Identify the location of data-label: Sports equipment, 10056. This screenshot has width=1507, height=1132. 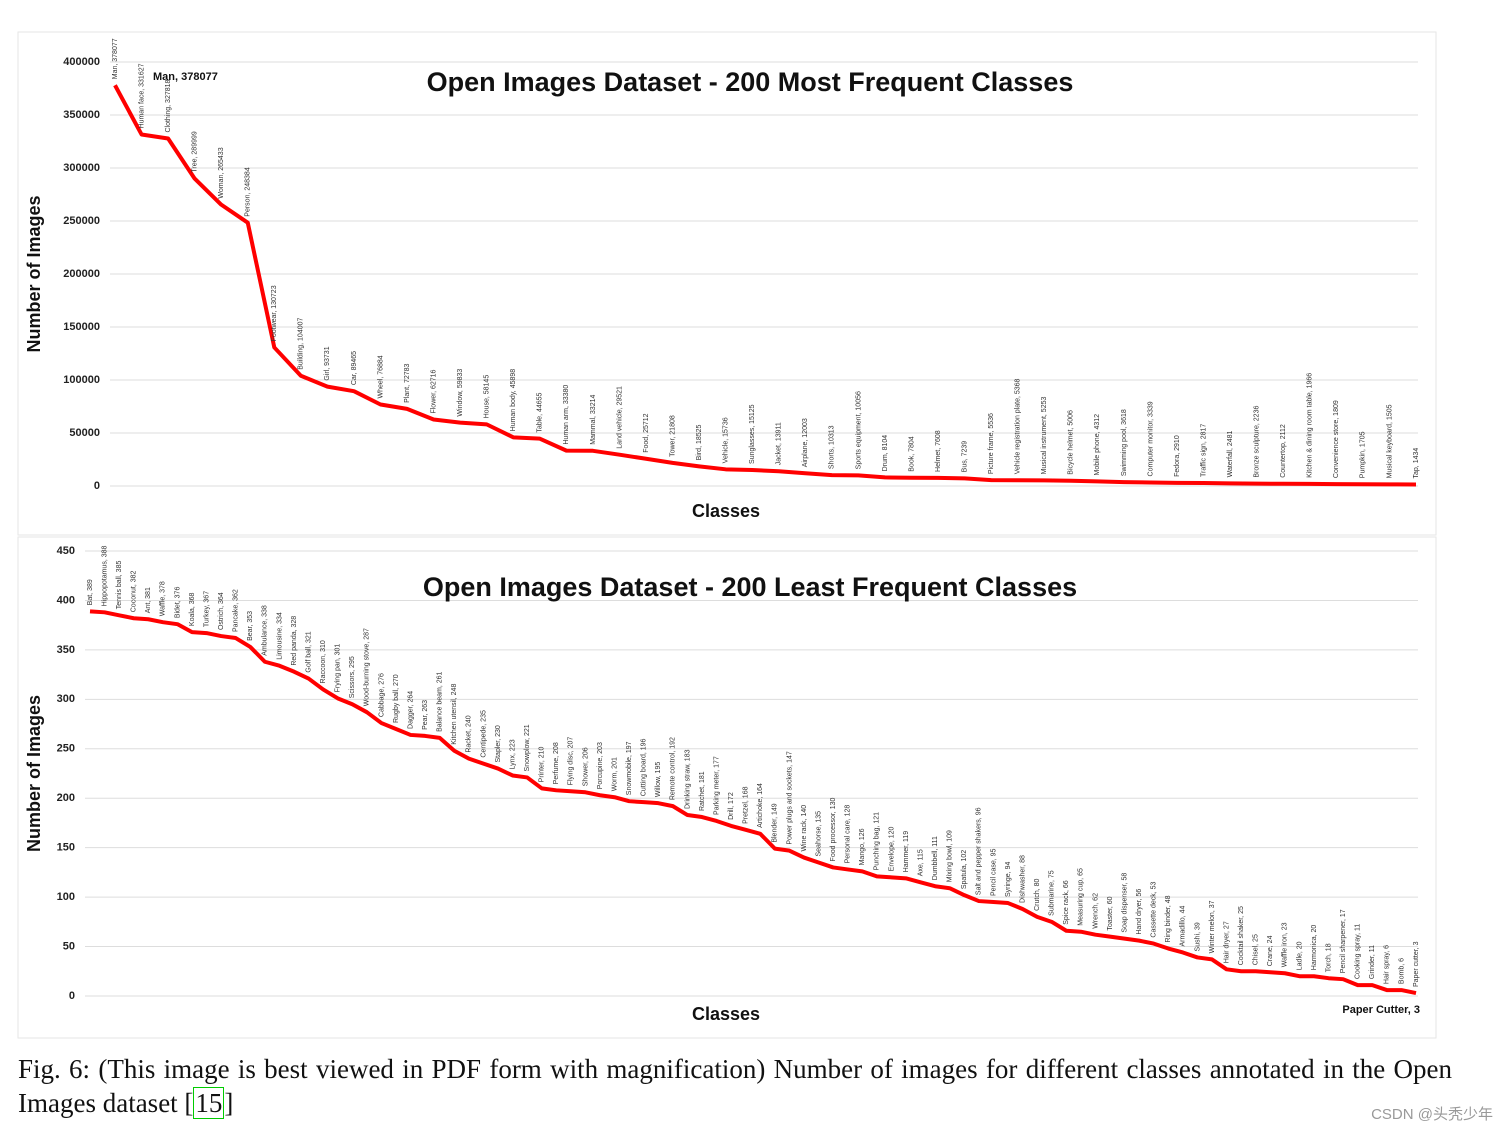
(858, 430).